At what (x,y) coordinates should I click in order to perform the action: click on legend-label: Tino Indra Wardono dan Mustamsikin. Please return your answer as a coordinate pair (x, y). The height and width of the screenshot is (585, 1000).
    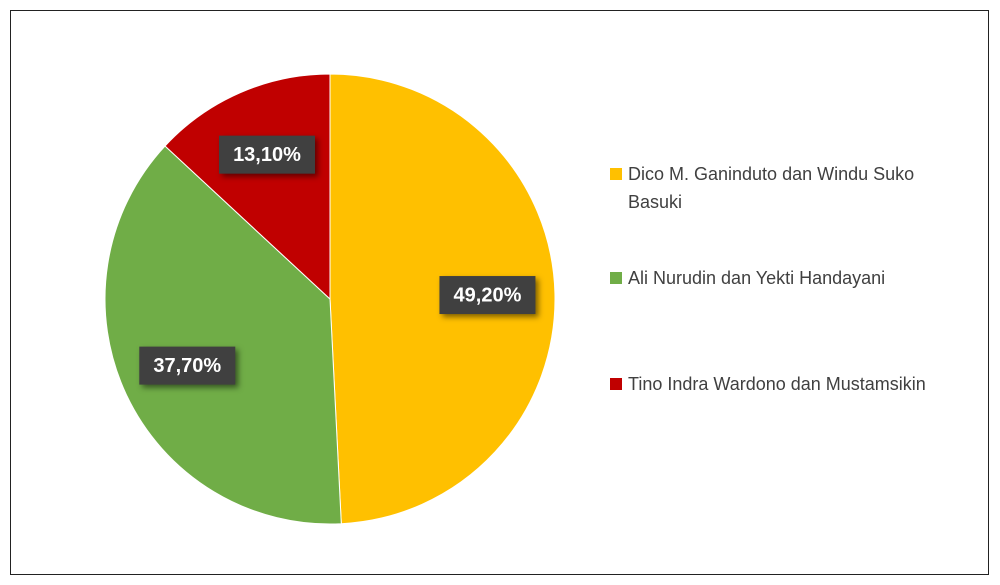
    Looking at the image, I should click on (777, 384).